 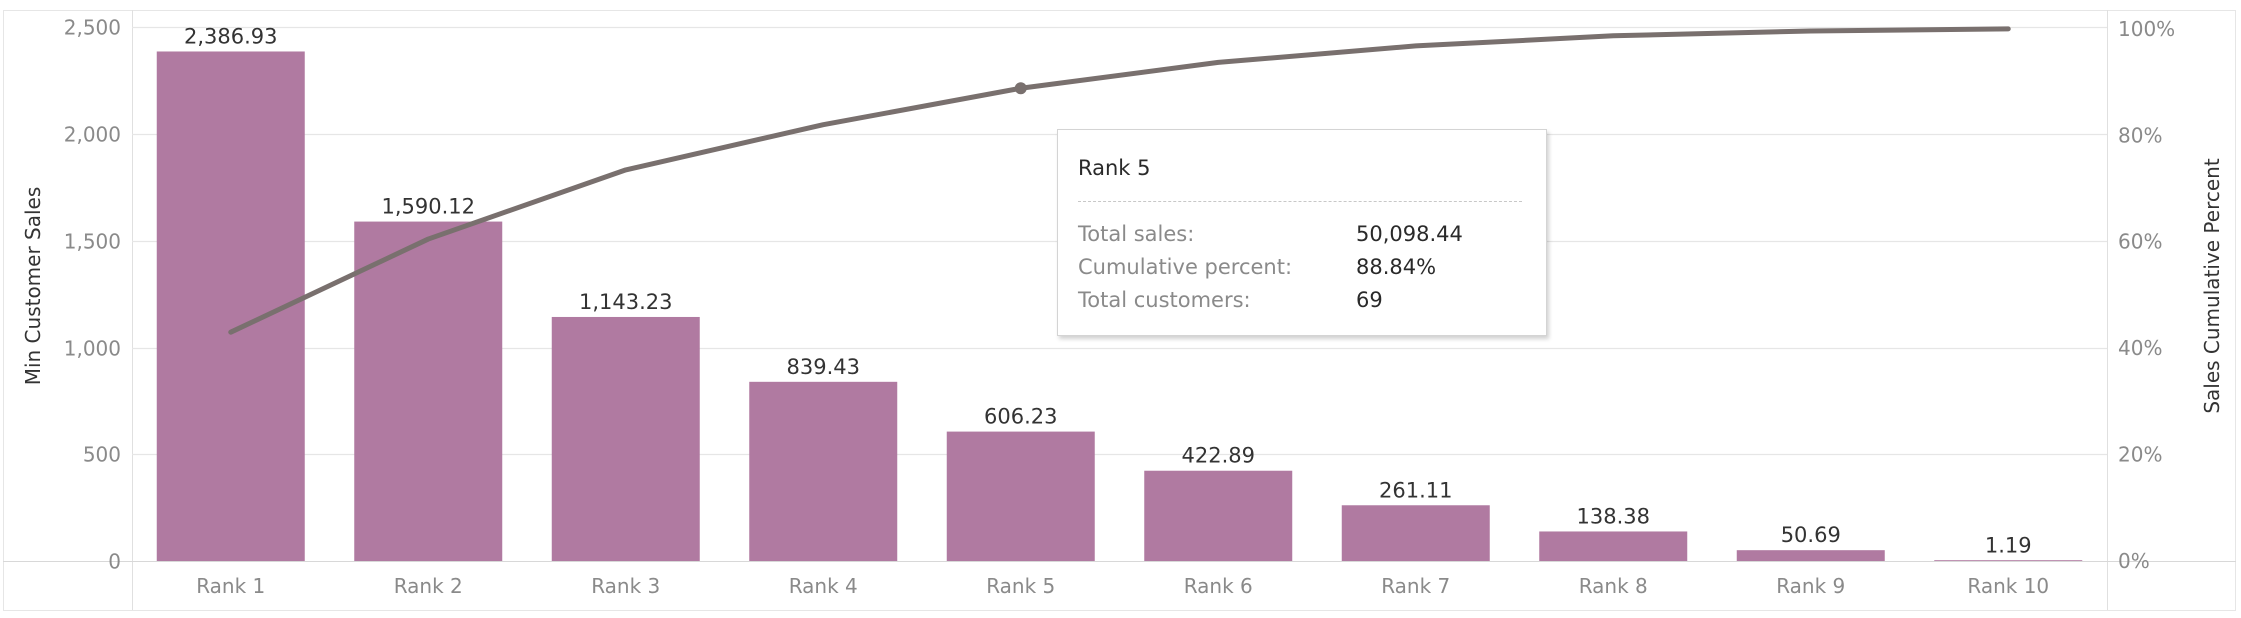 I want to click on bar-value-label: 1,590.12, so click(x=428, y=207).